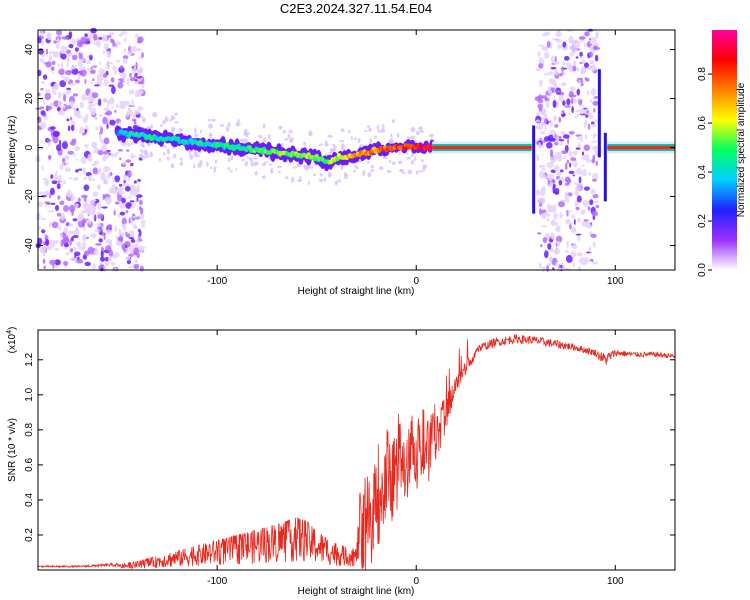 The image size is (750, 600). Describe the element at coordinates (29, 535) in the screenshot. I see `y-tick-label: 0.2` at that location.